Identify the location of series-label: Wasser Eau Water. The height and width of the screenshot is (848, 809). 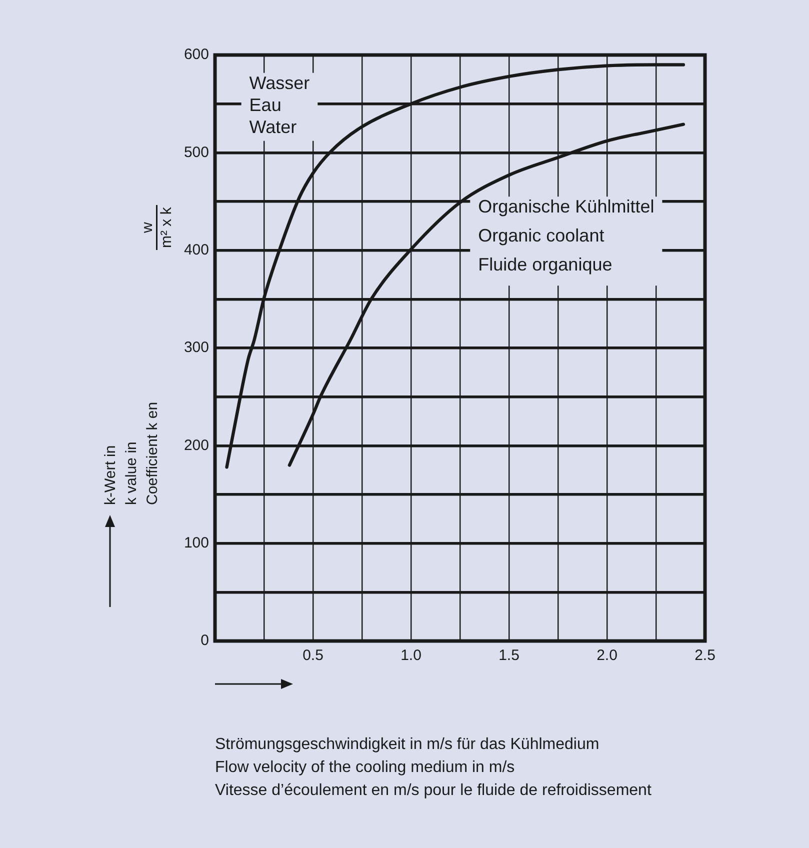
(279, 104).